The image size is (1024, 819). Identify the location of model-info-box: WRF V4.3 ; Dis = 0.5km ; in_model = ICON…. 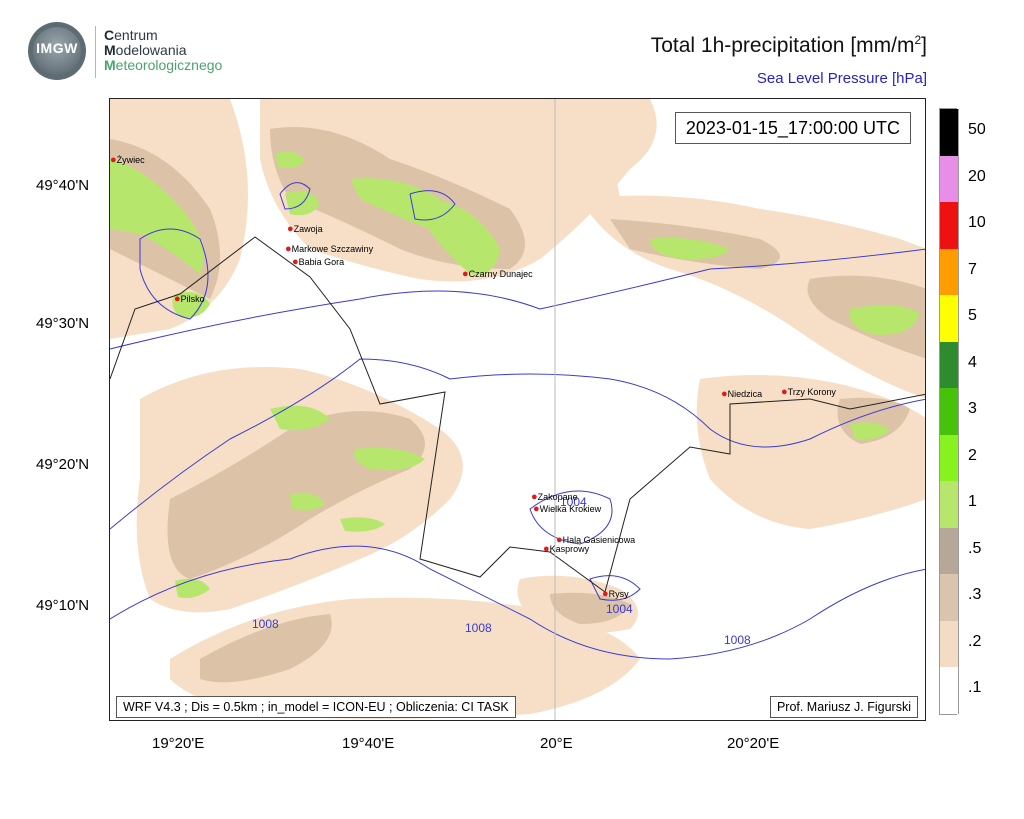
(316, 707).